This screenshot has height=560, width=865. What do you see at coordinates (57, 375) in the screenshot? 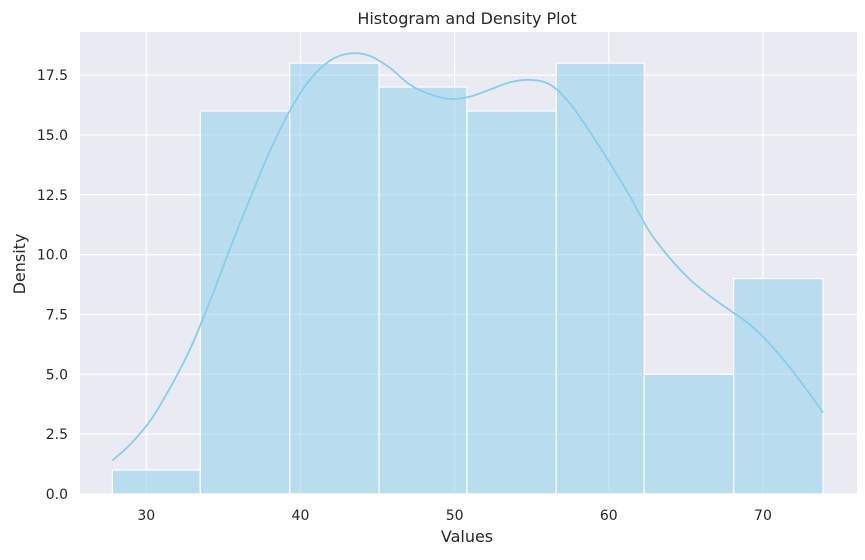
I see `y-tick-label: 5.0` at bounding box center [57, 375].